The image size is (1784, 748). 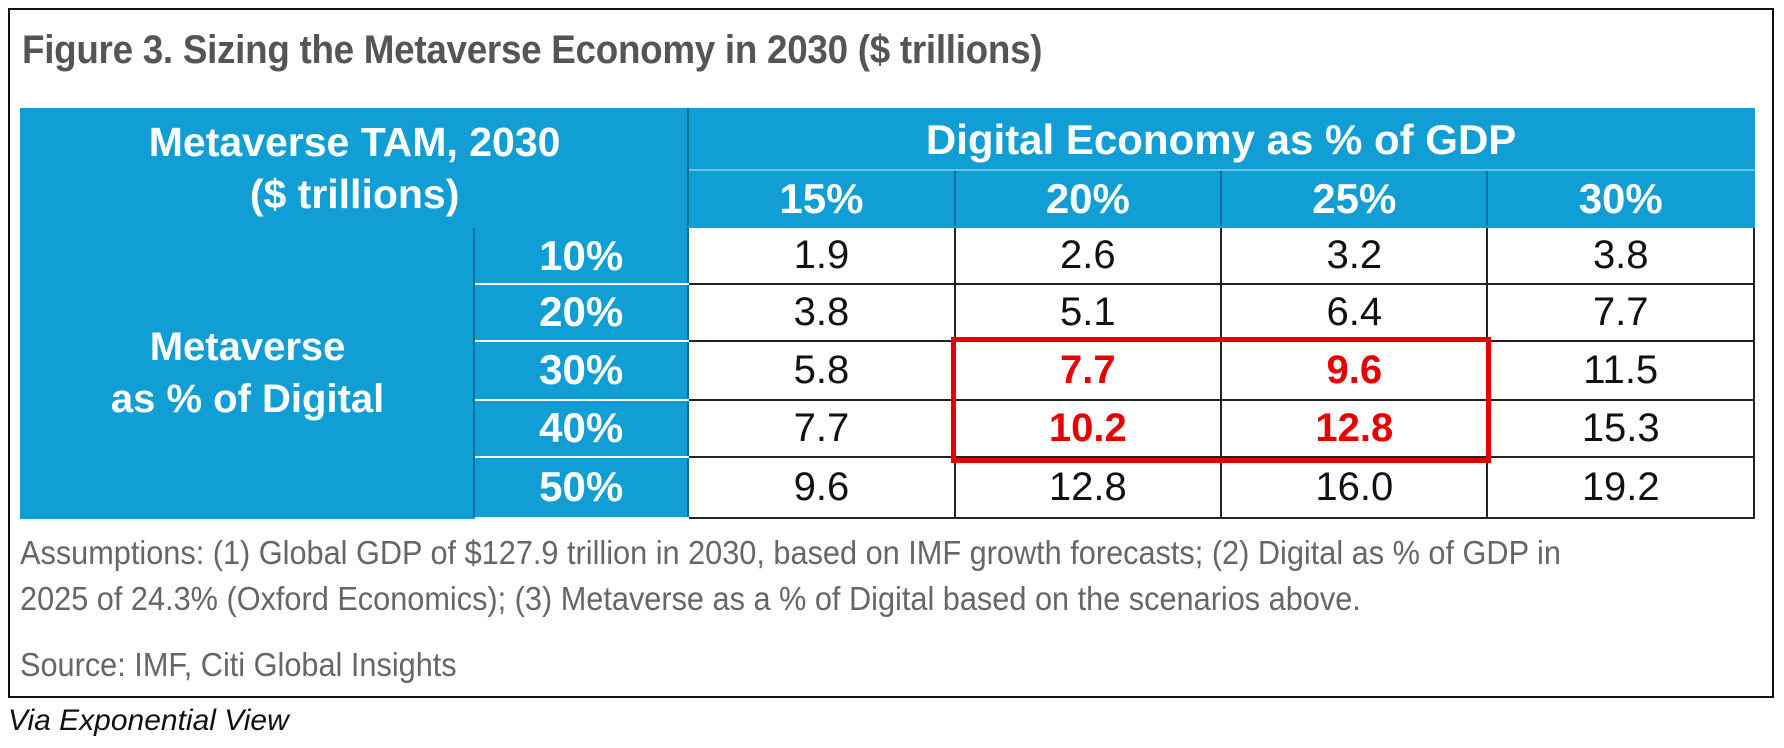 What do you see at coordinates (581, 312) in the screenshot?
I see `row-header: 20%` at bounding box center [581, 312].